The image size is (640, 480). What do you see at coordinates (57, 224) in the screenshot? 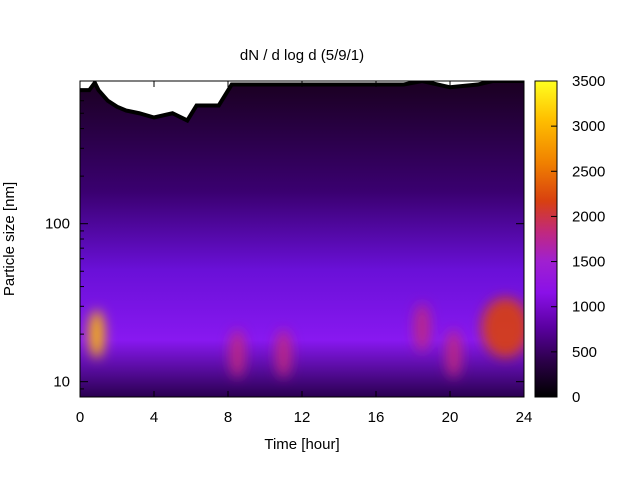
I see `y-tick-label: 100` at bounding box center [57, 224].